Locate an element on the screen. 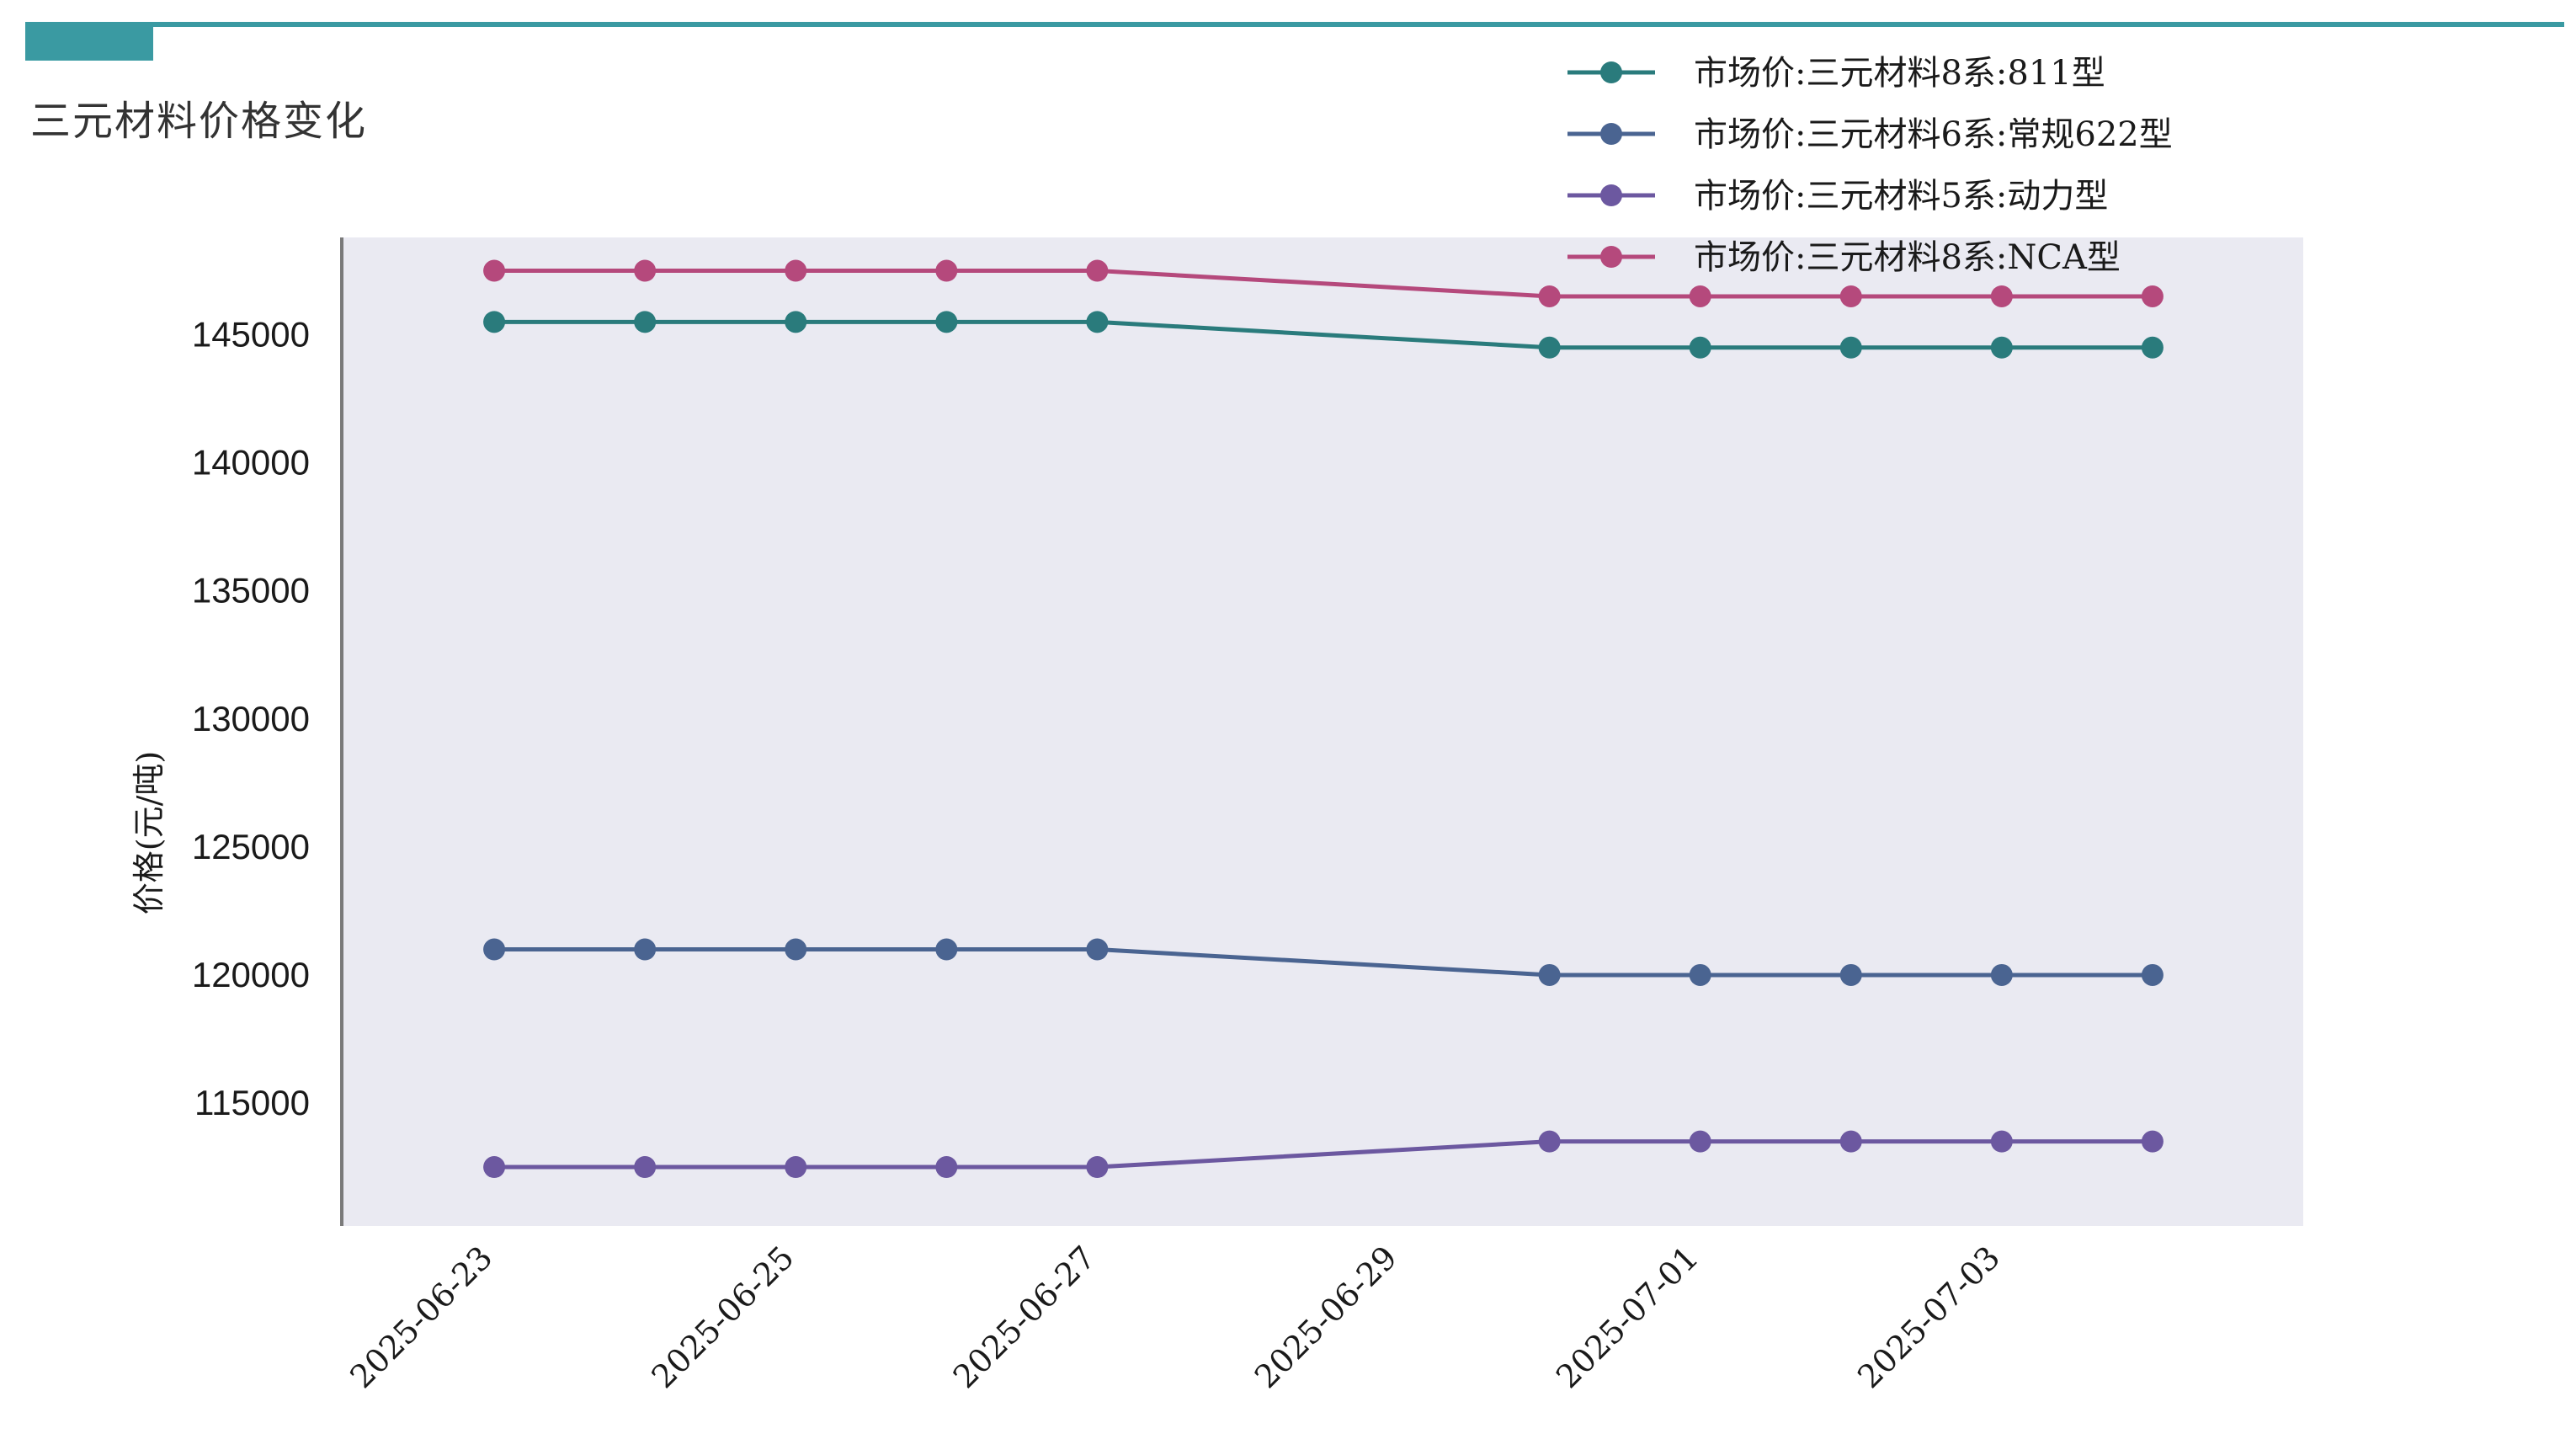  y-tick-label: 130000 is located at coordinates (251, 718).